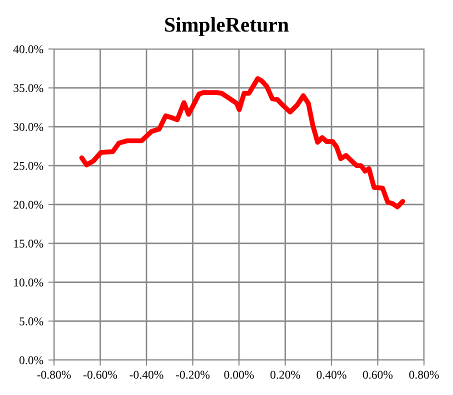 Image resolution: width=453 pixels, height=395 pixels. Describe the element at coordinates (28, 49) in the screenshot. I see `y-tick-label: 40.0%` at that location.